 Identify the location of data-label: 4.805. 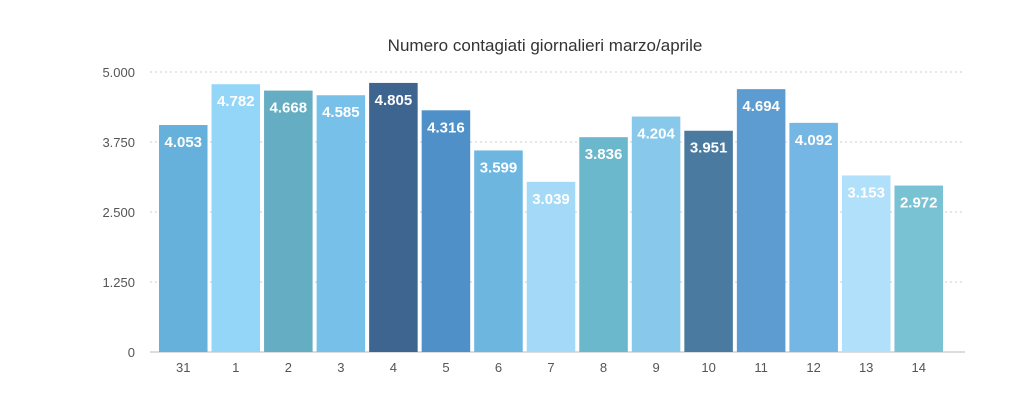
(394, 100).